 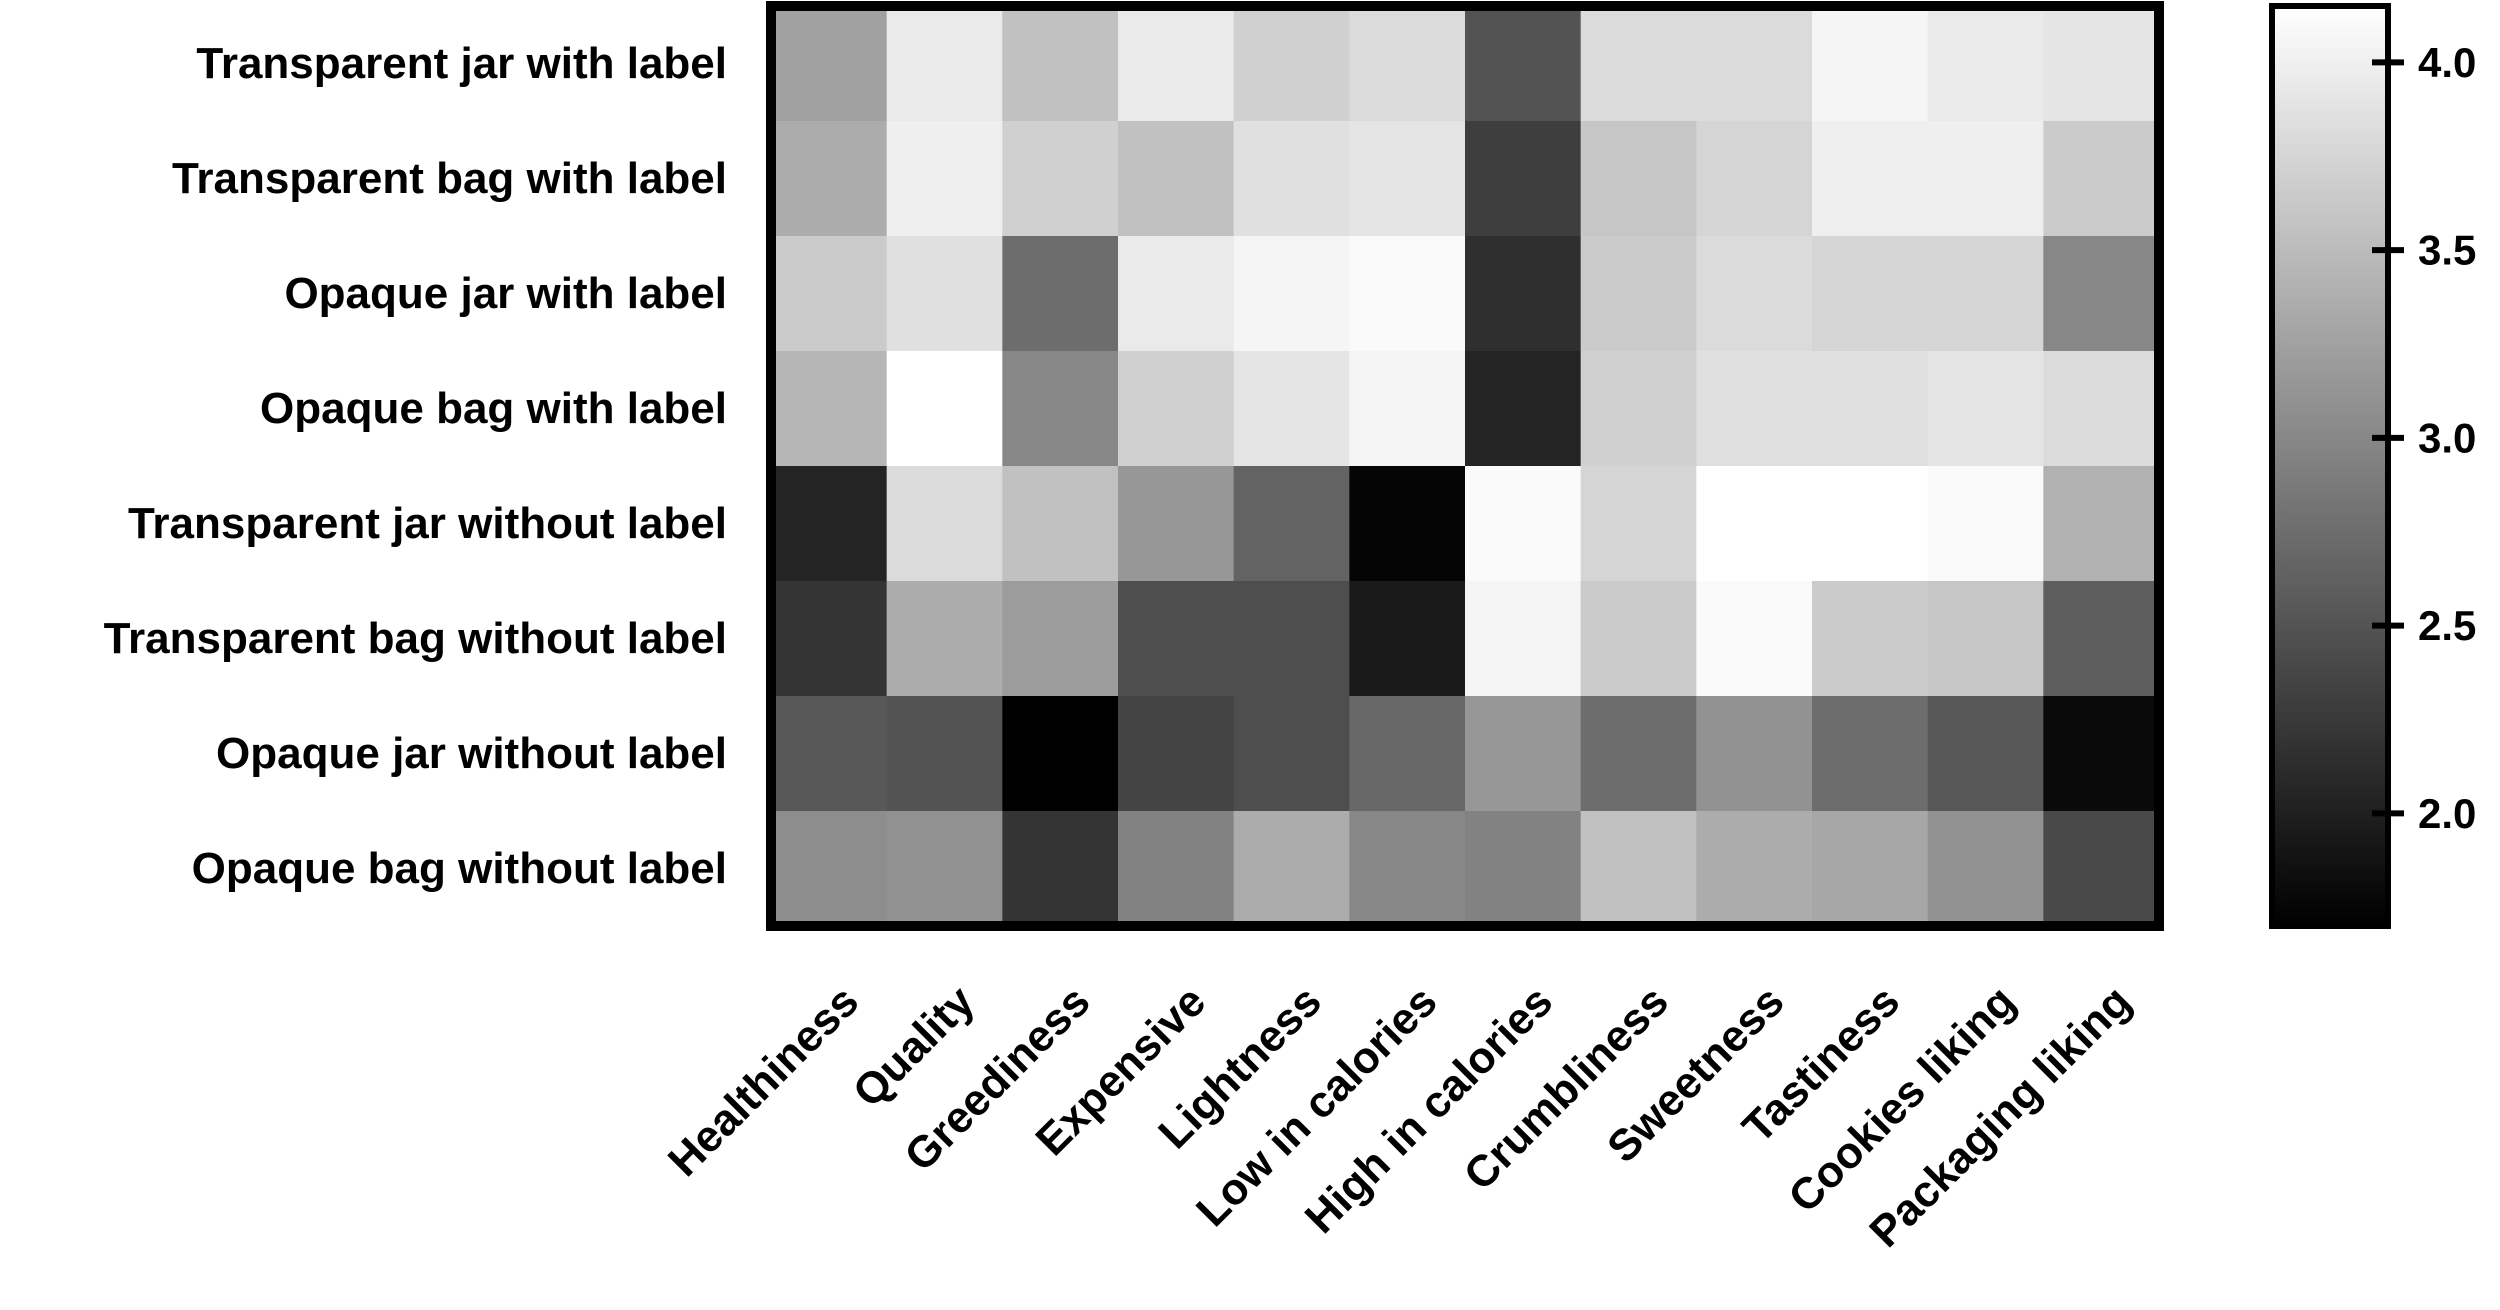 I want to click on row-label: Opaque jar with label, so click(x=505, y=293).